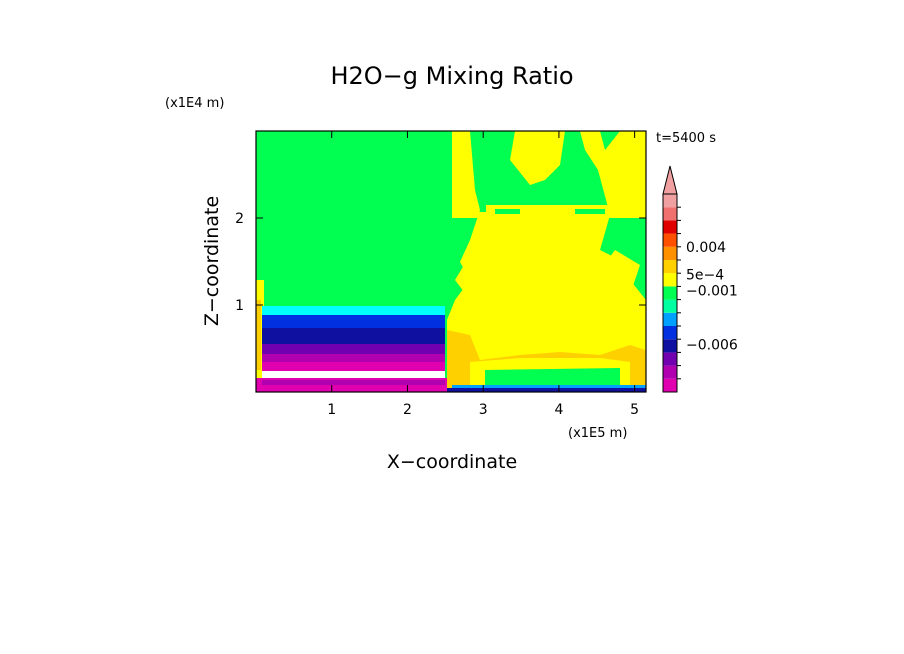 The image size is (904, 654). I want to click on colorbar-frame, so click(670, 293).